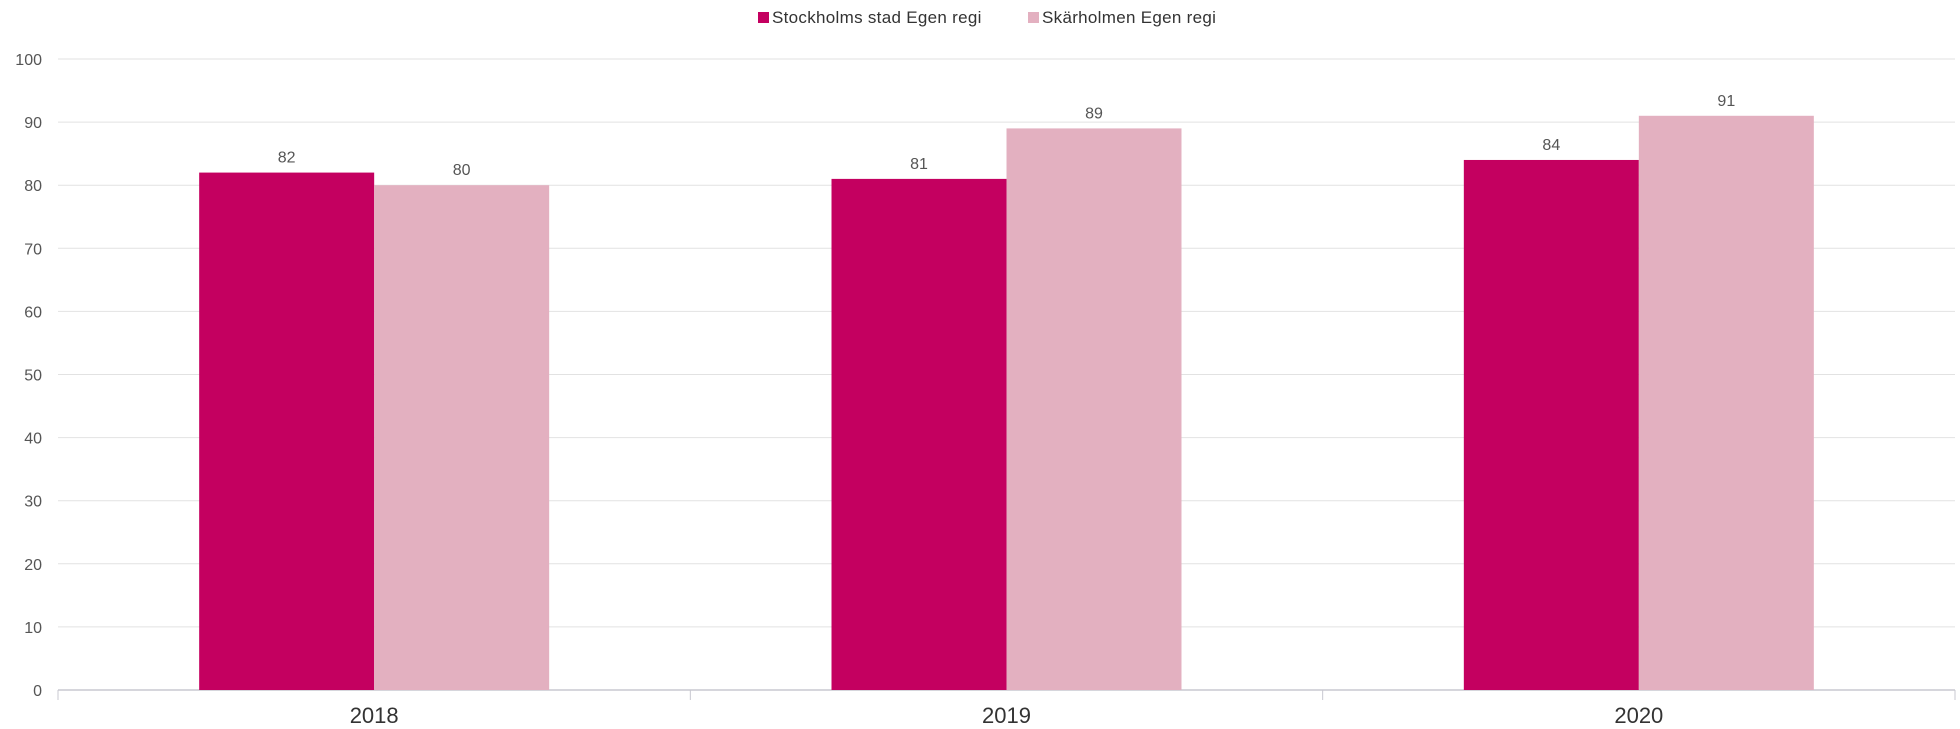  Describe the element at coordinates (287, 158) in the screenshot. I see `data-label: 82` at that location.